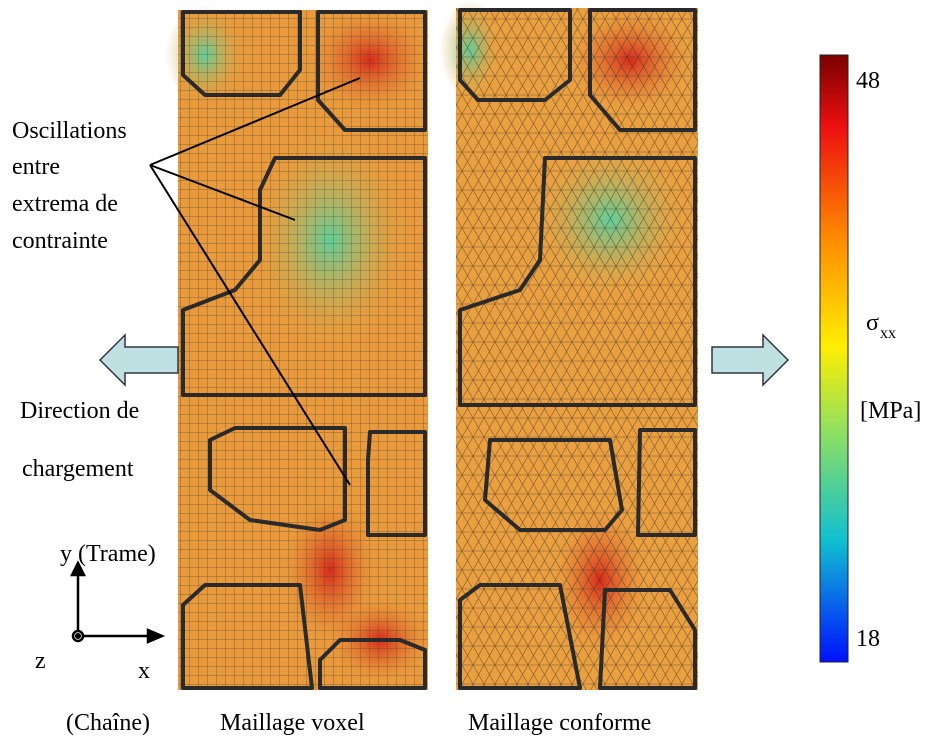 The width and height of the screenshot is (943, 740). Describe the element at coordinates (868, 639) in the screenshot. I see `colorbar-min: 18` at that location.